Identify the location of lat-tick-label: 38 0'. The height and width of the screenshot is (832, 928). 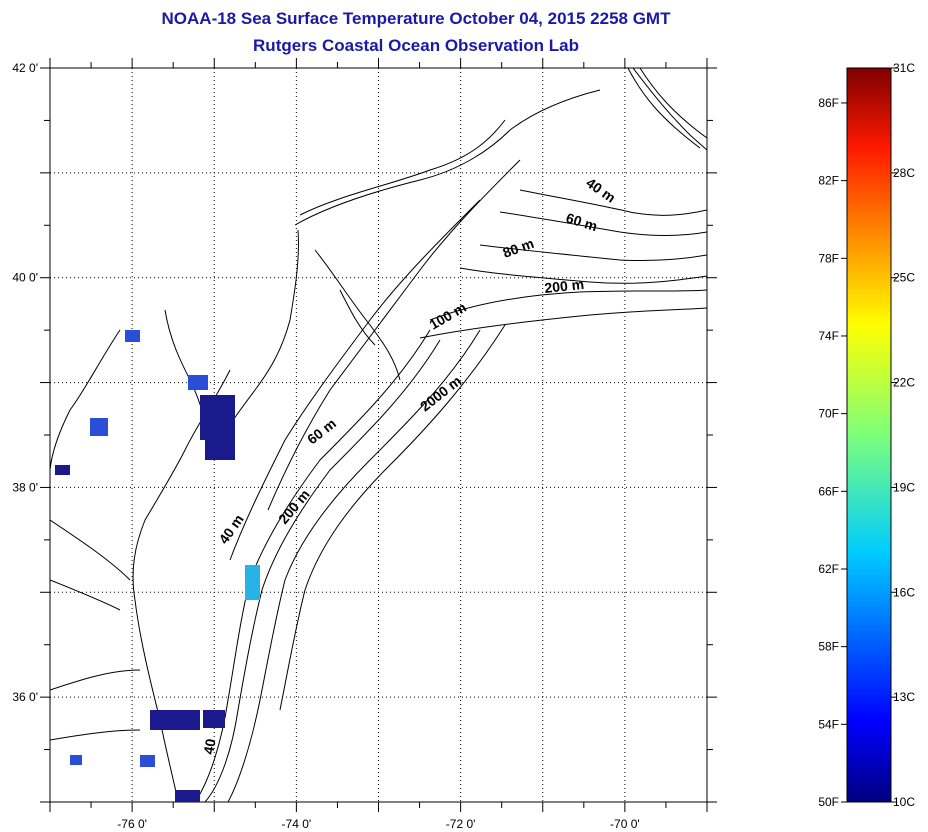
(25, 487).